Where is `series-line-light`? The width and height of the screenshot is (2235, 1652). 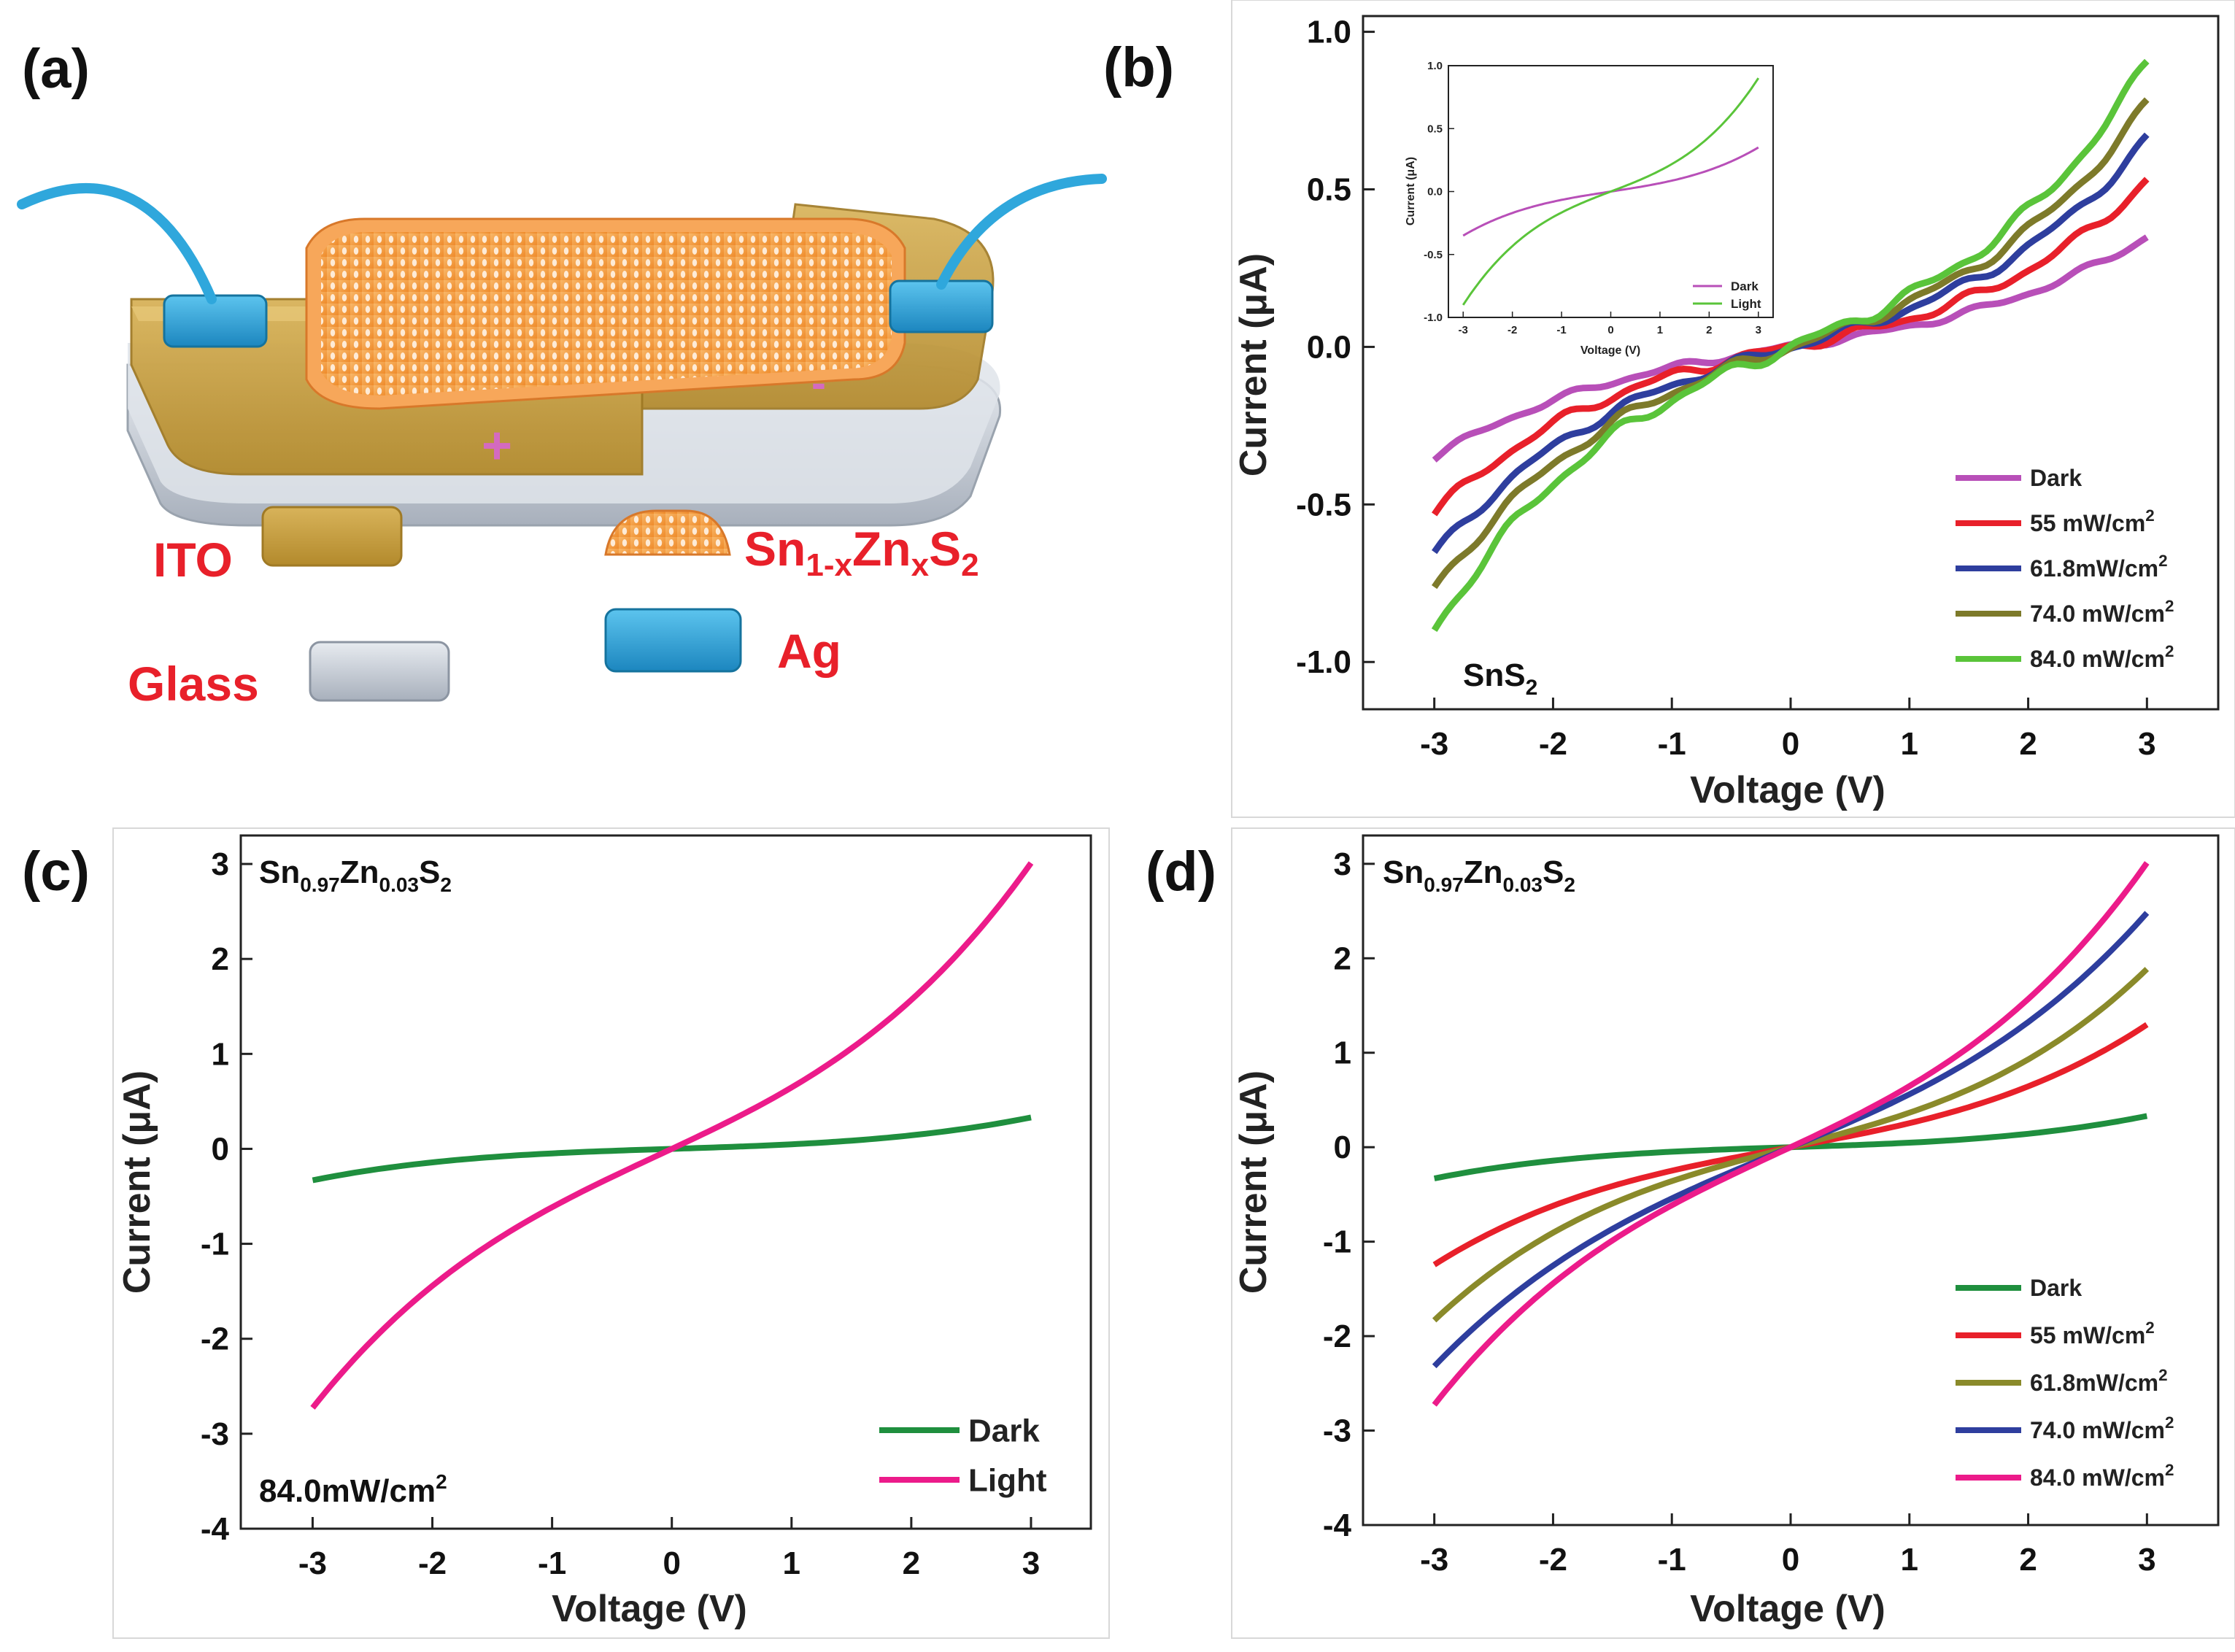
series-line-light is located at coordinates (672, 1135).